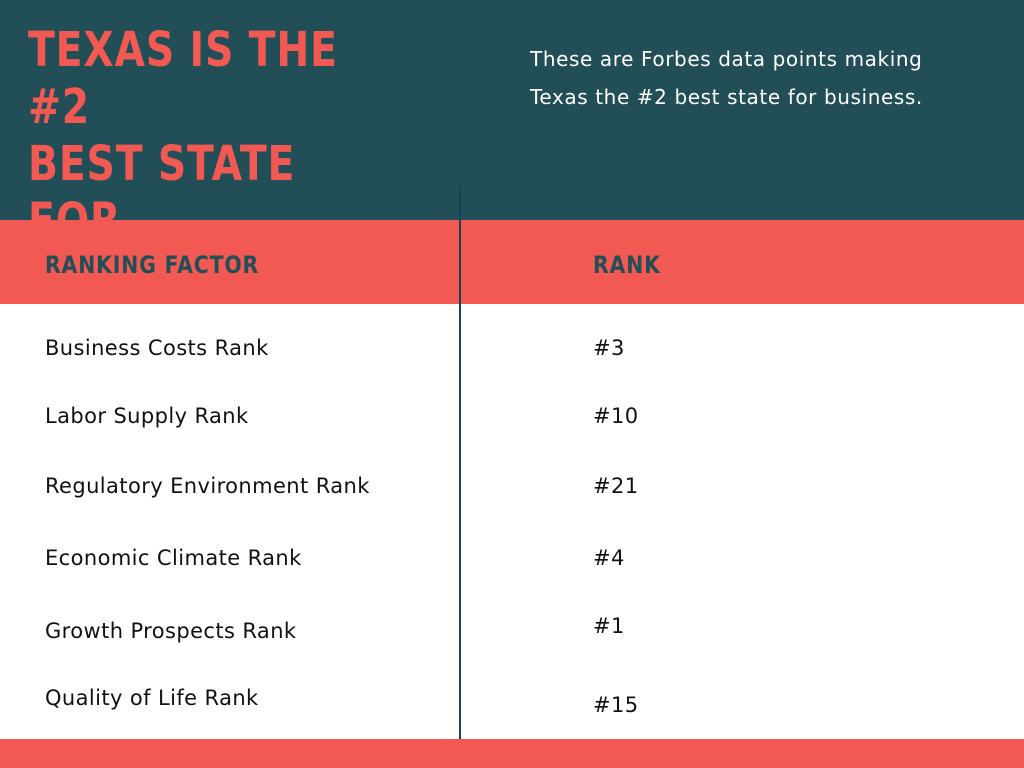 The image size is (1024, 768). I want to click on table-row: Regulatory Environment Rank #21, so click(512, 492).